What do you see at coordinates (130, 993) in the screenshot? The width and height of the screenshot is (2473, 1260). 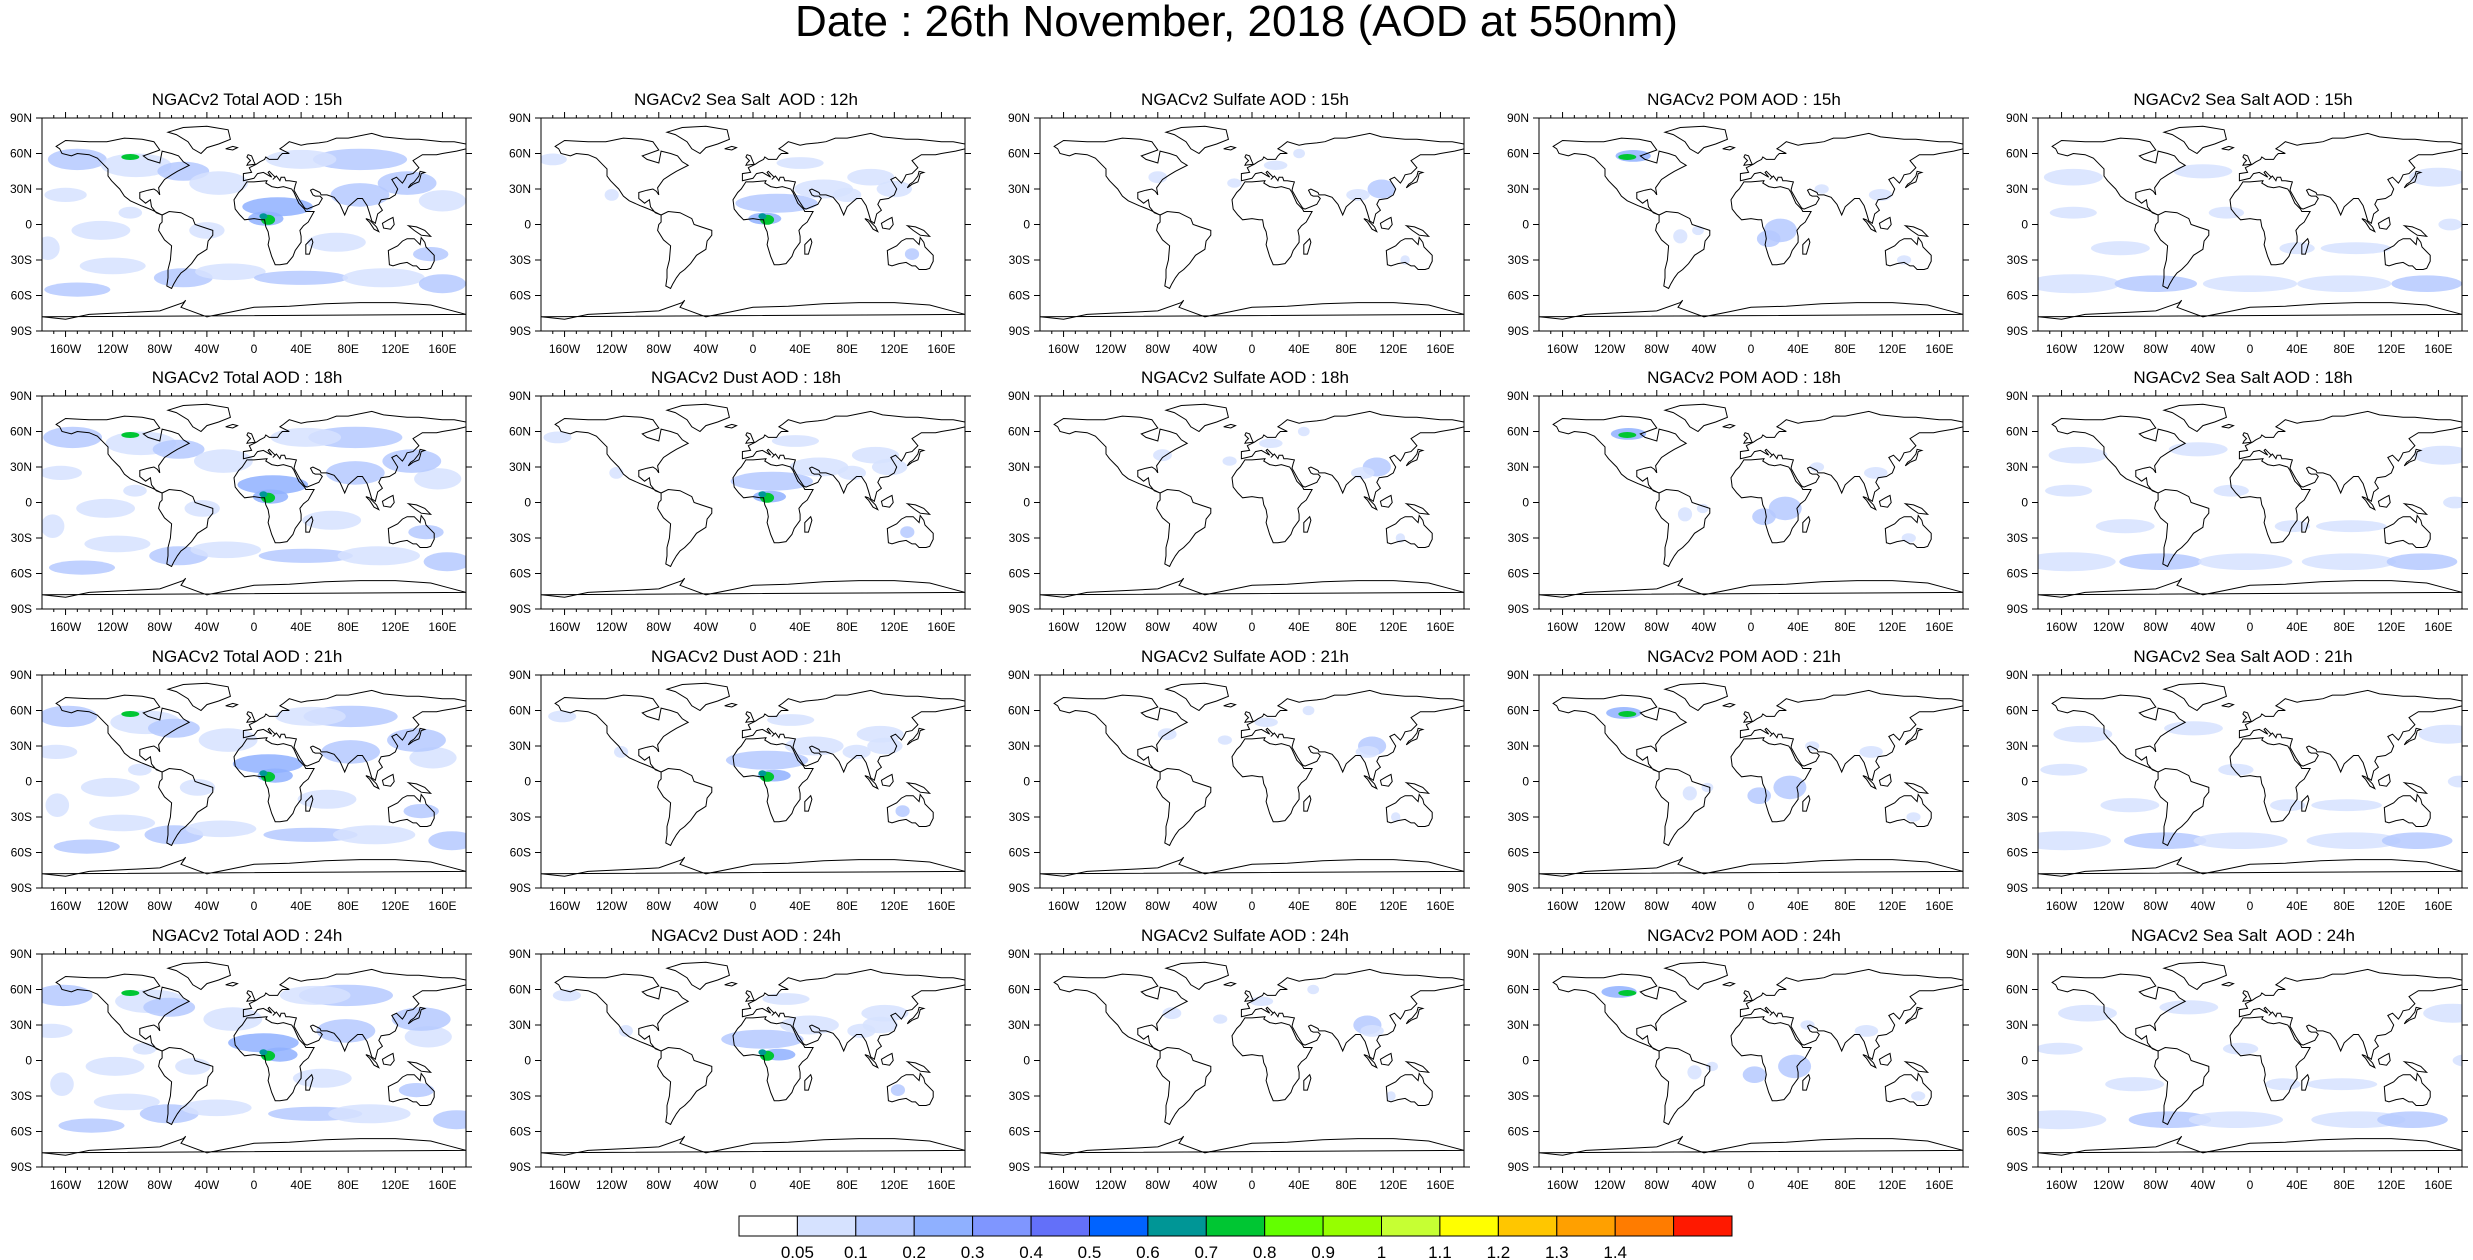 I see `aod-hotspot` at bounding box center [130, 993].